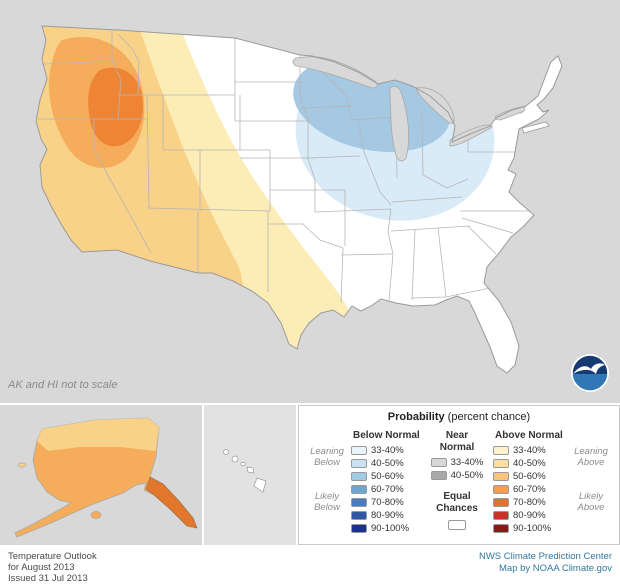  What do you see at coordinates (226, 452) in the screenshot?
I see `island-kauai` at bounding box center [226, 452].